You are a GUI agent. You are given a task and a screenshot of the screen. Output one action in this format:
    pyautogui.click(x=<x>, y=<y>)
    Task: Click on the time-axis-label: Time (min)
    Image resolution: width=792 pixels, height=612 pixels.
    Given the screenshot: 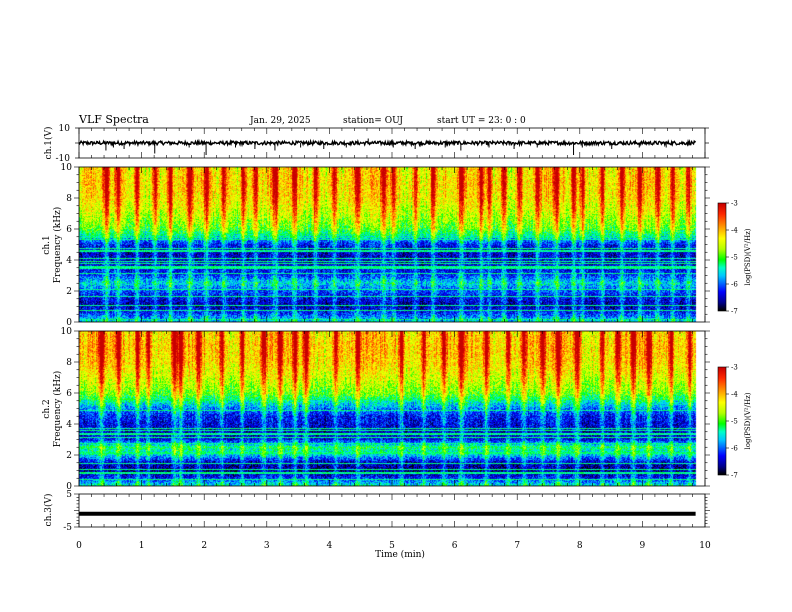 What is the action you would take?
    pyautogui.click(x=400, y=554)
    